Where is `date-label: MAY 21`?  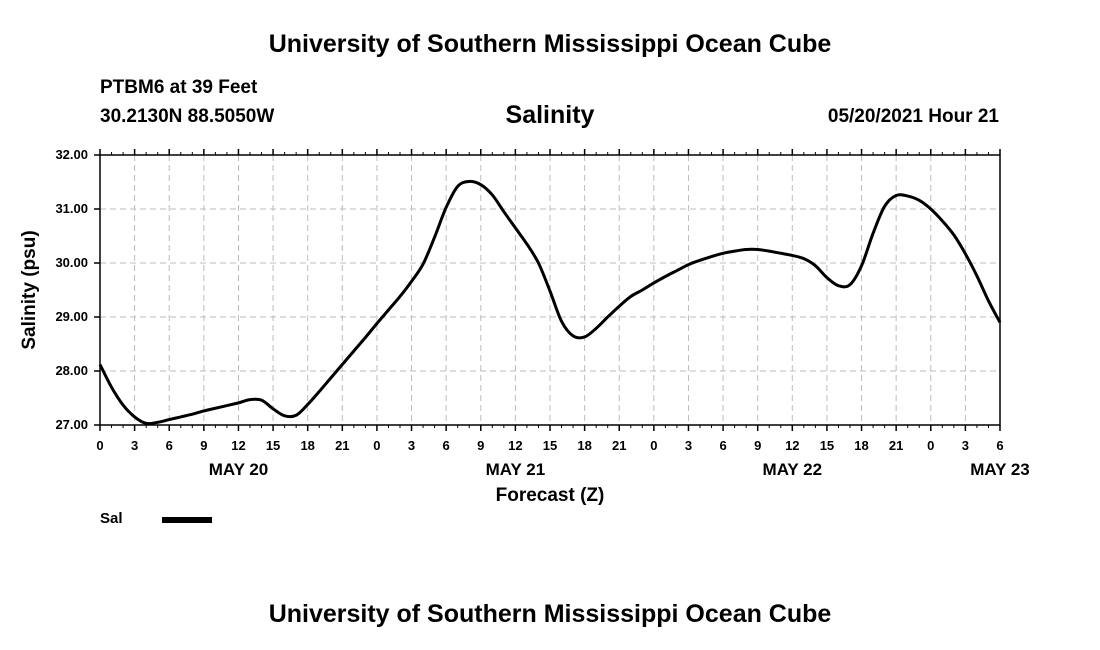 date-label: MAY 21 is located at coordinates (516, 469).